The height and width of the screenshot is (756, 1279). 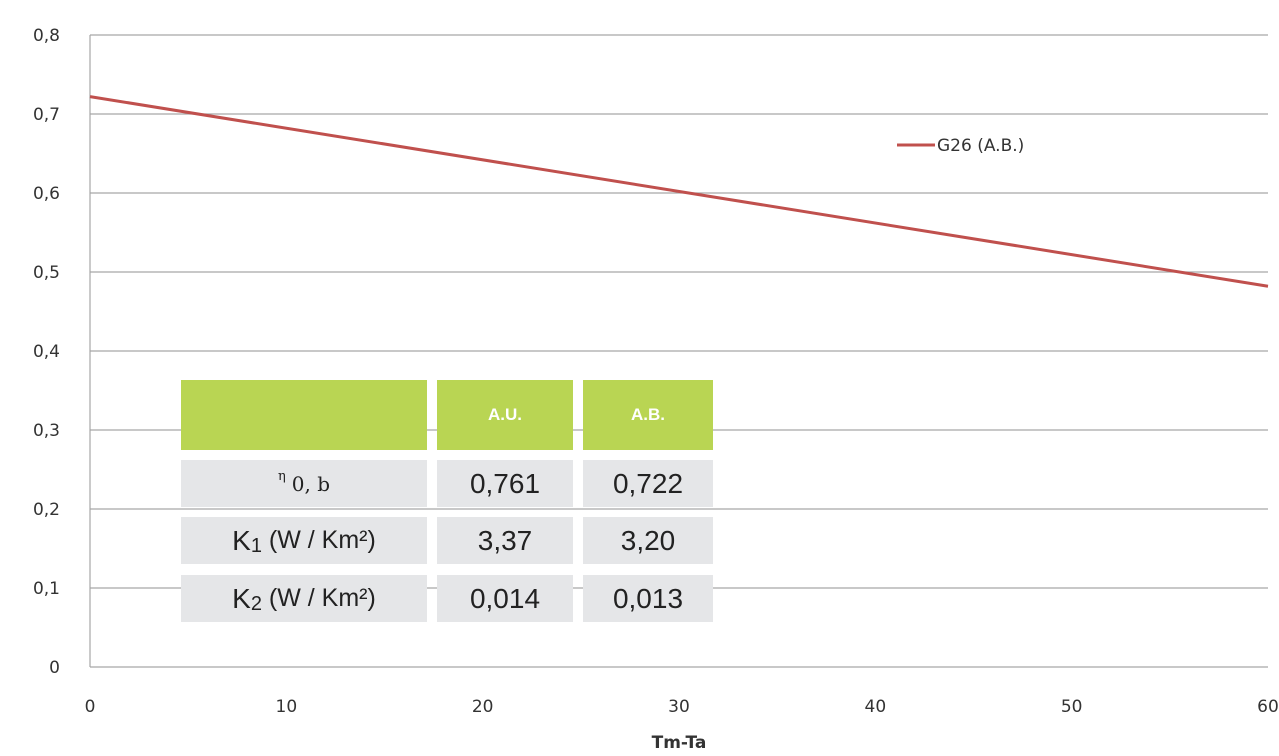 I want to click on y-tick-labels: 0 0,1 0,2 0,3 0,4 0,5 0,6 0,7 0,8, so click(x=46, y=352).